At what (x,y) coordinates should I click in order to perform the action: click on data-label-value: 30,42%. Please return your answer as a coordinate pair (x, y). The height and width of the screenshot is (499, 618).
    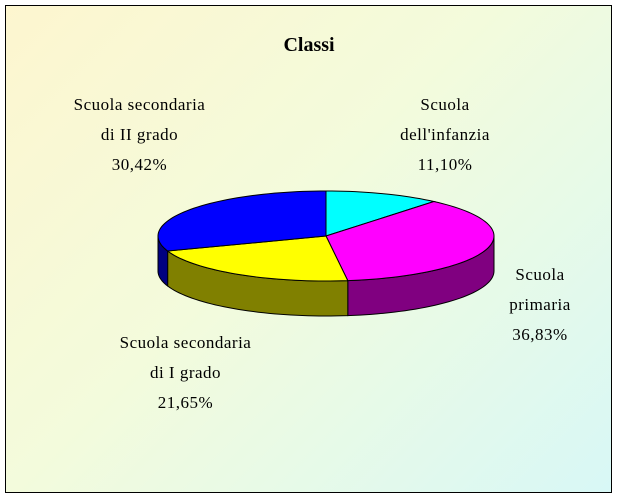
    Looking at the image, I should click on (139, 164).